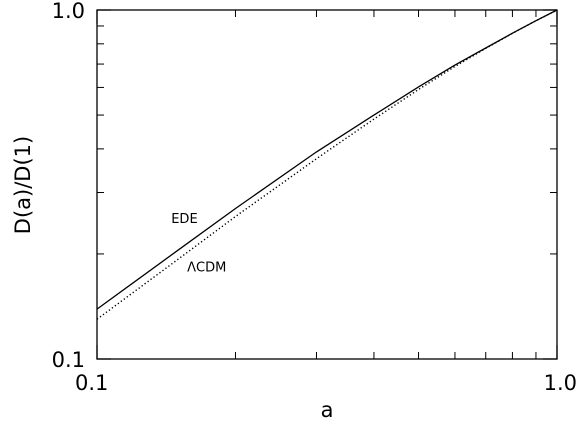 The width and height of the screenshot is (577, 433). What do you see at coordinates (68, 186) in the screenshot?
I see `y-tick-labels: 0.1 1.0` at bounding box center [68, 186].